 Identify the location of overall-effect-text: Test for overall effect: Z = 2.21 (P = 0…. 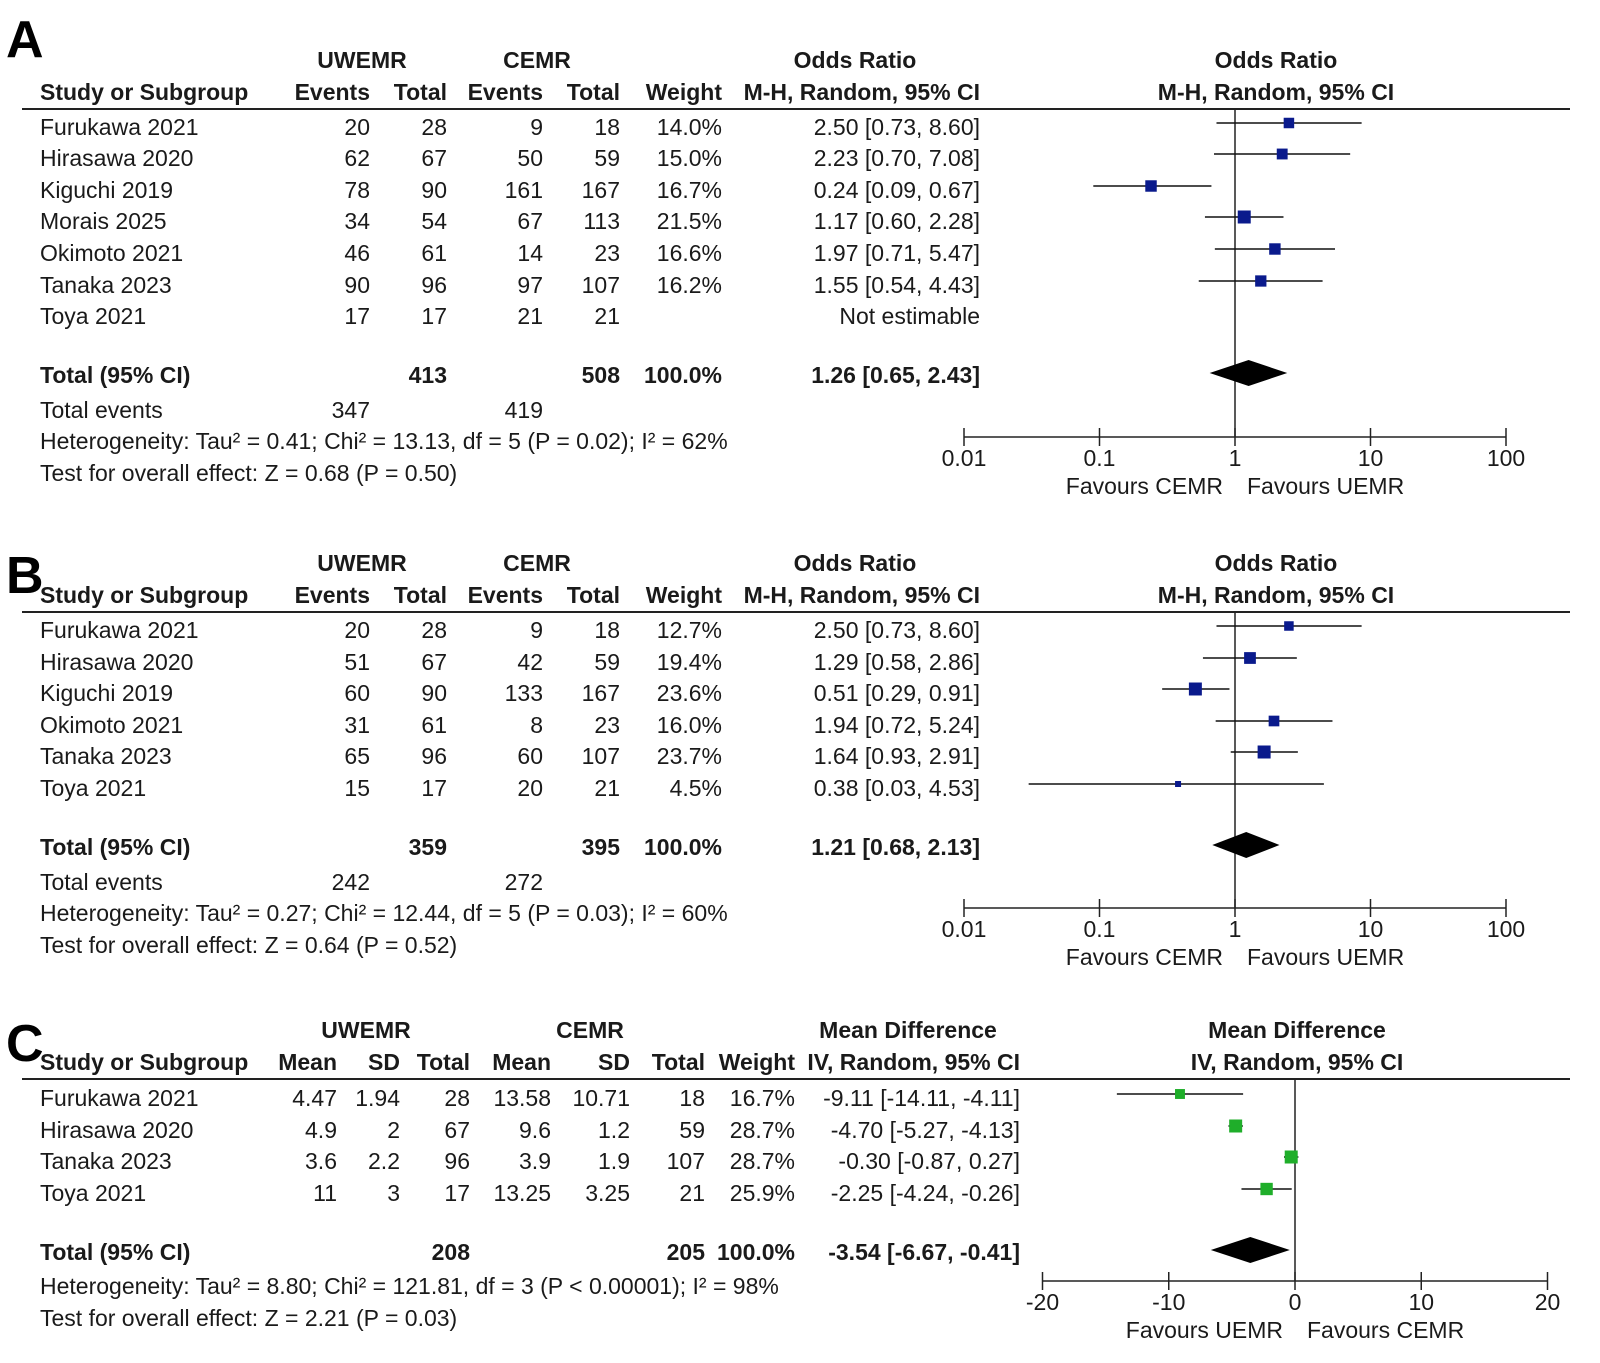
(249, 1318).